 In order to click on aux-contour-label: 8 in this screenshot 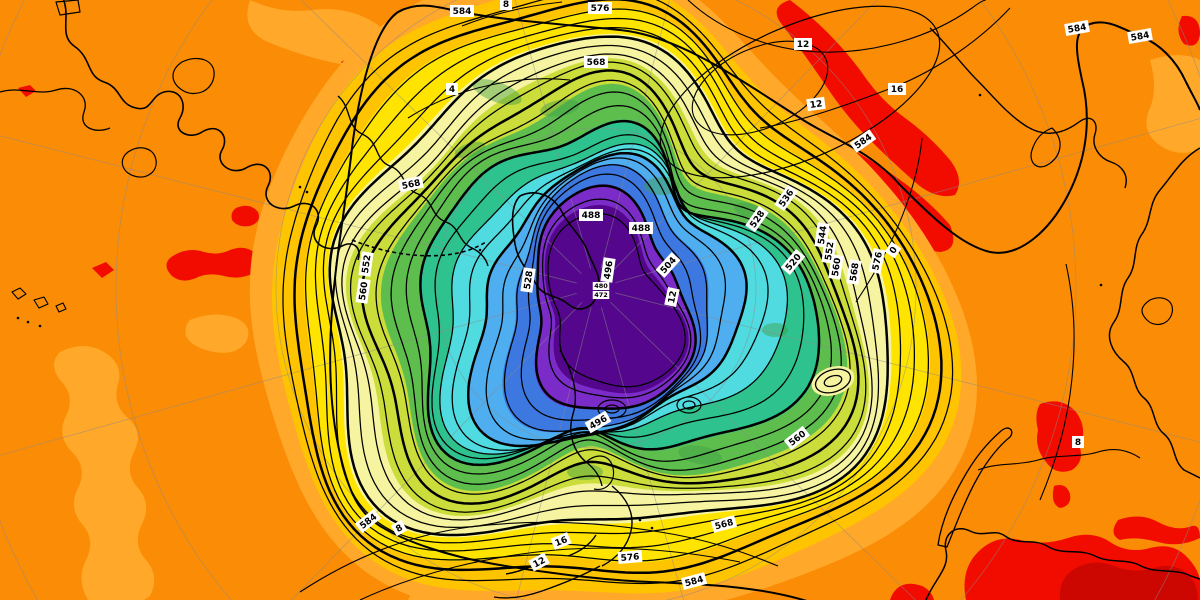, I will do `click(1078, 442)`.